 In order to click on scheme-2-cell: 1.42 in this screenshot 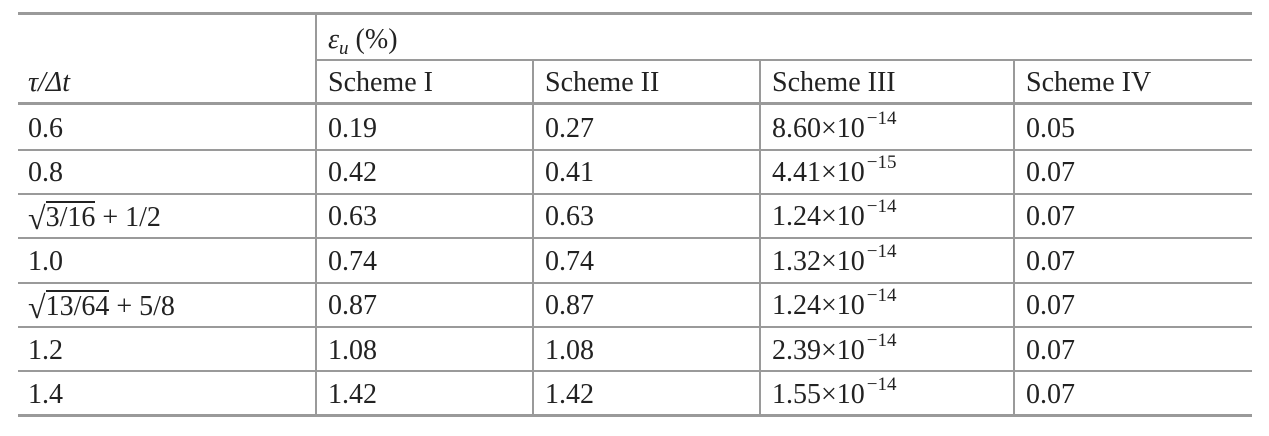, I will do `click(569, 394)`.